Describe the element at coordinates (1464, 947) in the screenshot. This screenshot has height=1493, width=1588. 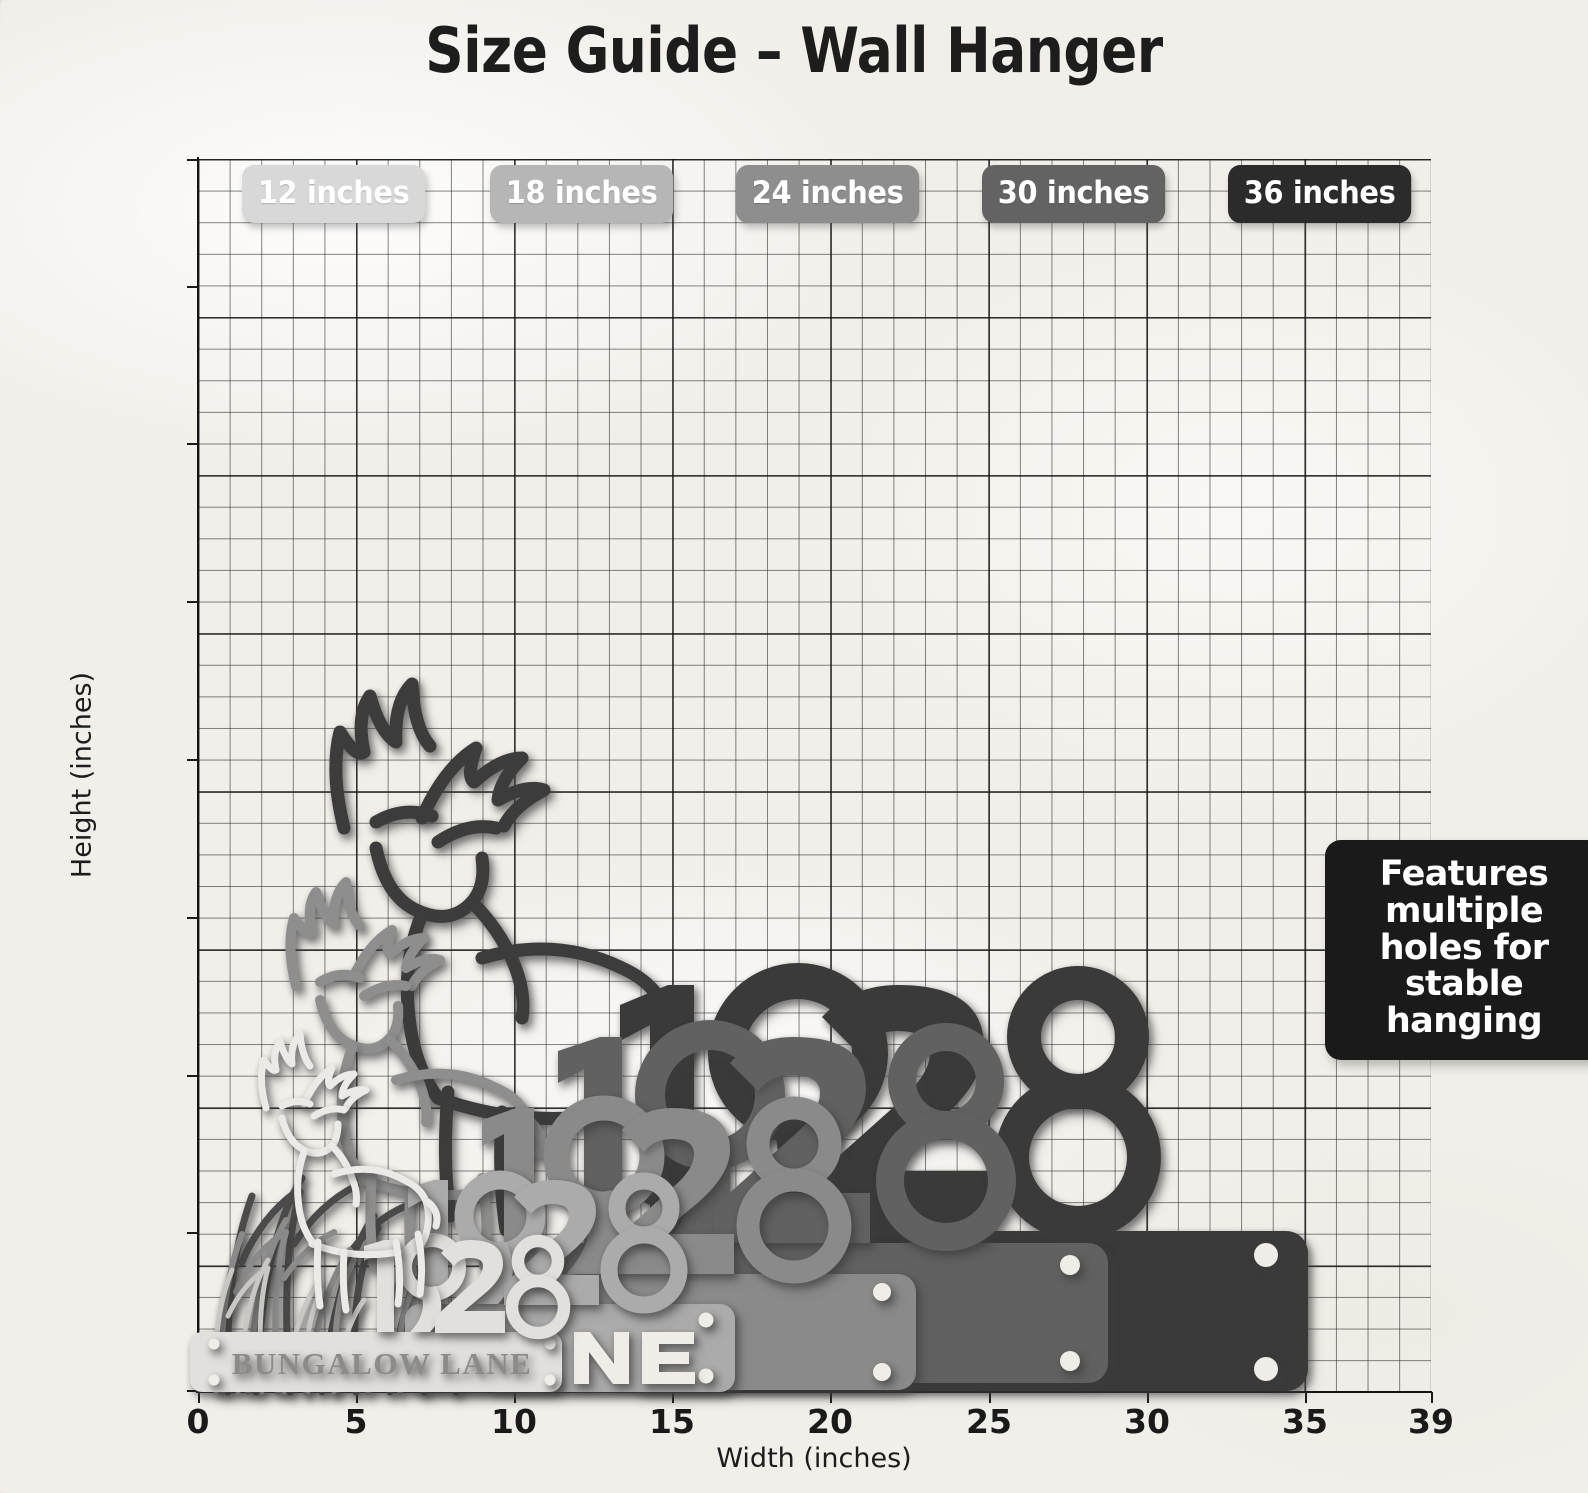
I see `callout-line-3: holes for` at that location.